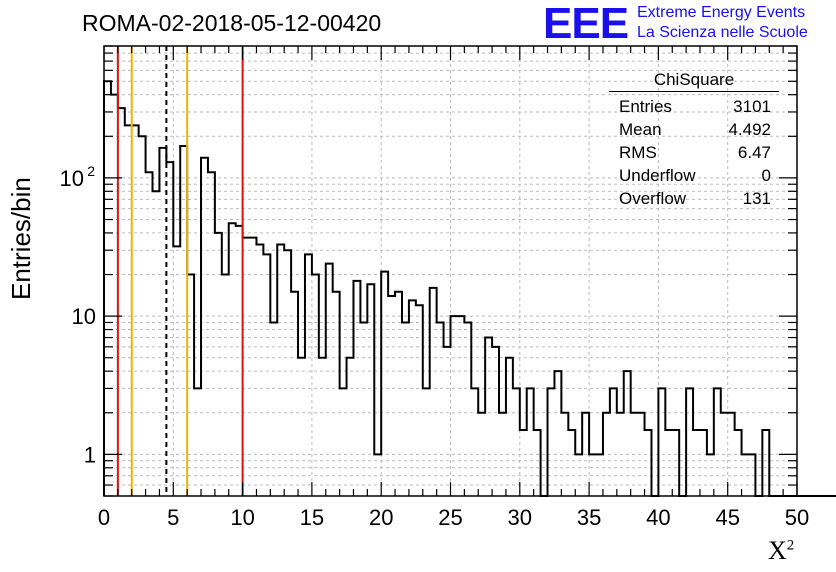 Image resolution: width=836 pixels, height=572 pixels. Describe the element at coordinates (657, 175) in the screenshot. I see `stats-label: Underflow` at that location.